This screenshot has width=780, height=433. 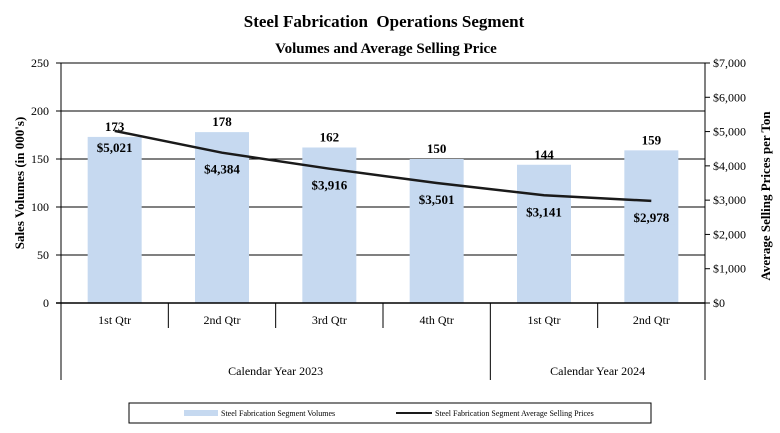 I want to click on right-tick-label: $6,000, so click(x=729, y=97).